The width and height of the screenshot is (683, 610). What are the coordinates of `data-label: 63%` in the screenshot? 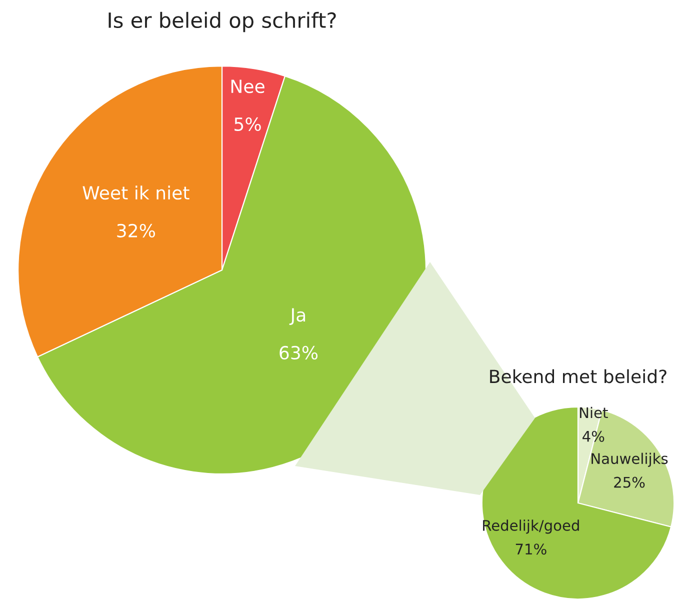 It's located at (299, 353).